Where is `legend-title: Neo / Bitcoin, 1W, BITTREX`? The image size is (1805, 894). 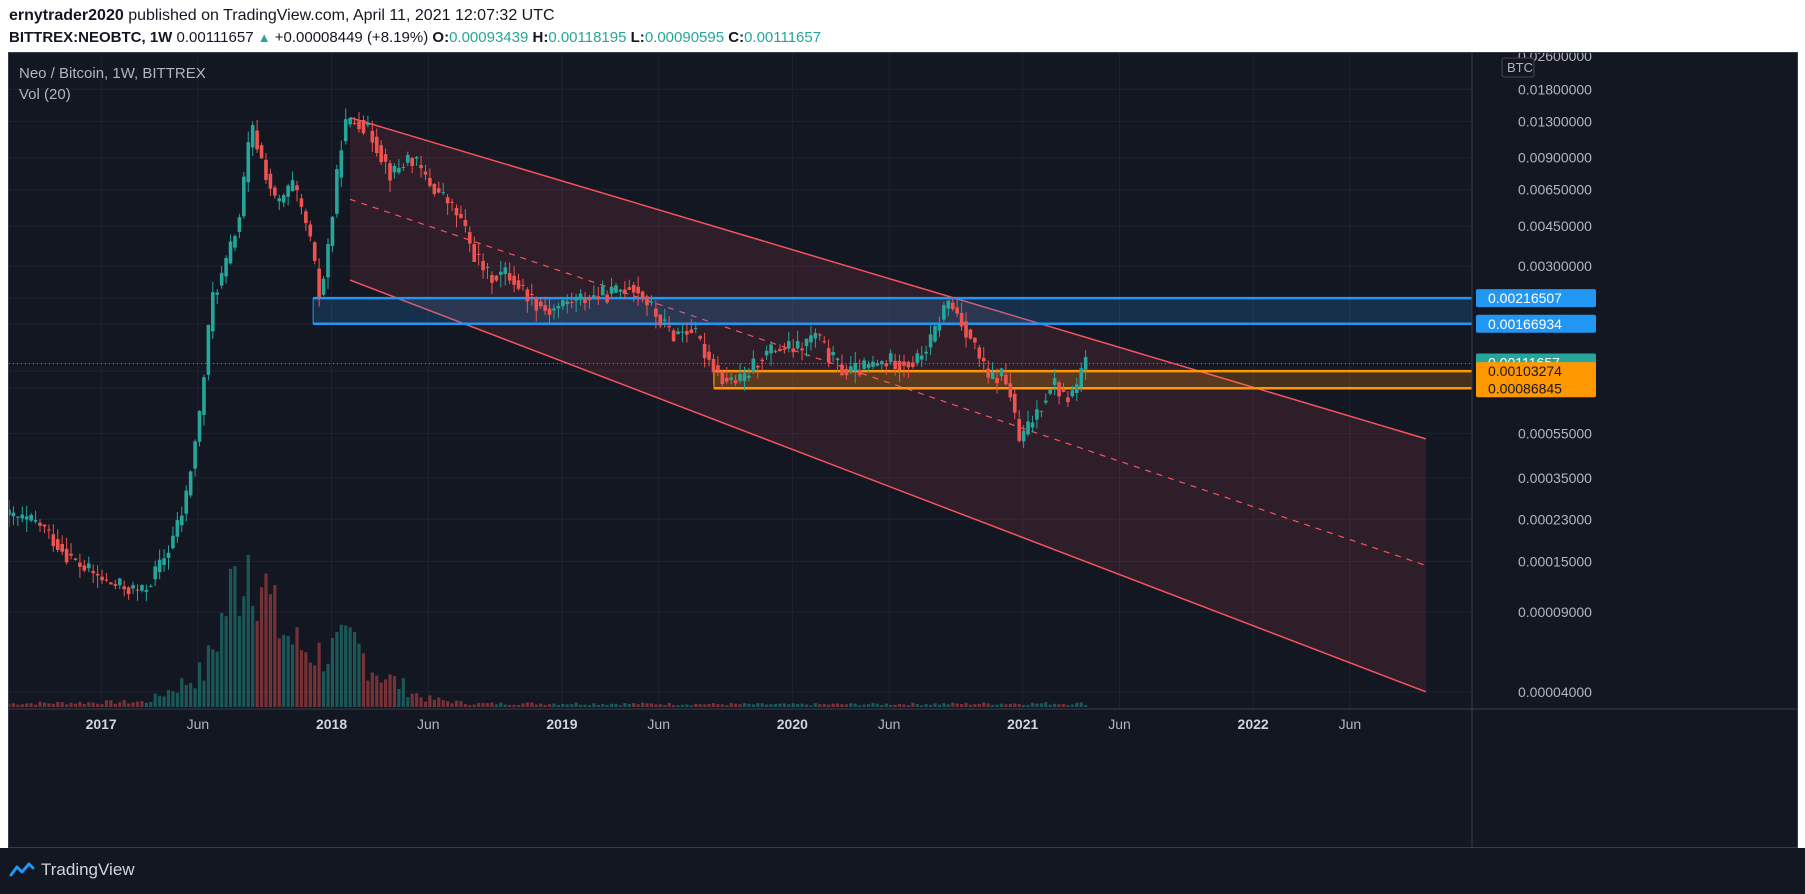
legend-title: Neo / Bitcoin, 1W, BITTREX is located at coordinates (112, 73).